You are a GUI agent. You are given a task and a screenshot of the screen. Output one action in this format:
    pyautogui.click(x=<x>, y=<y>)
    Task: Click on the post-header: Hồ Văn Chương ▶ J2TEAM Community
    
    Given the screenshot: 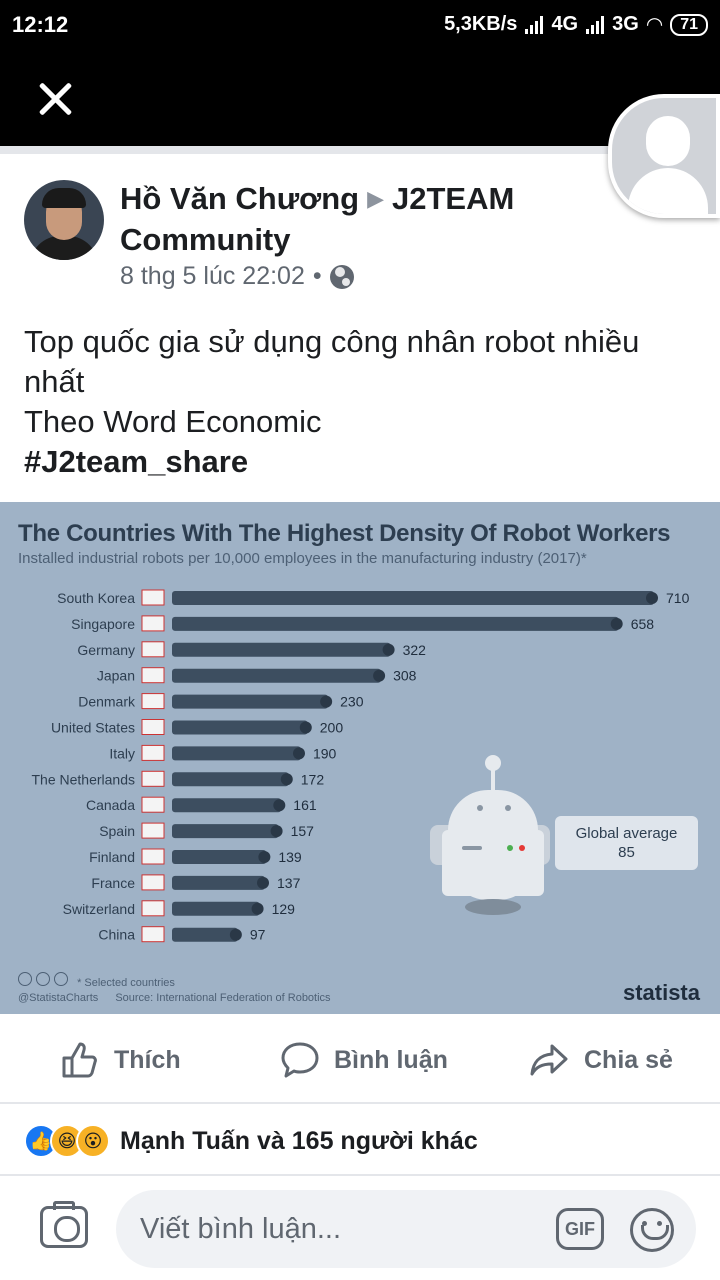 What is the action you would take?
    pyautogui.click(x=360, y=219)
    